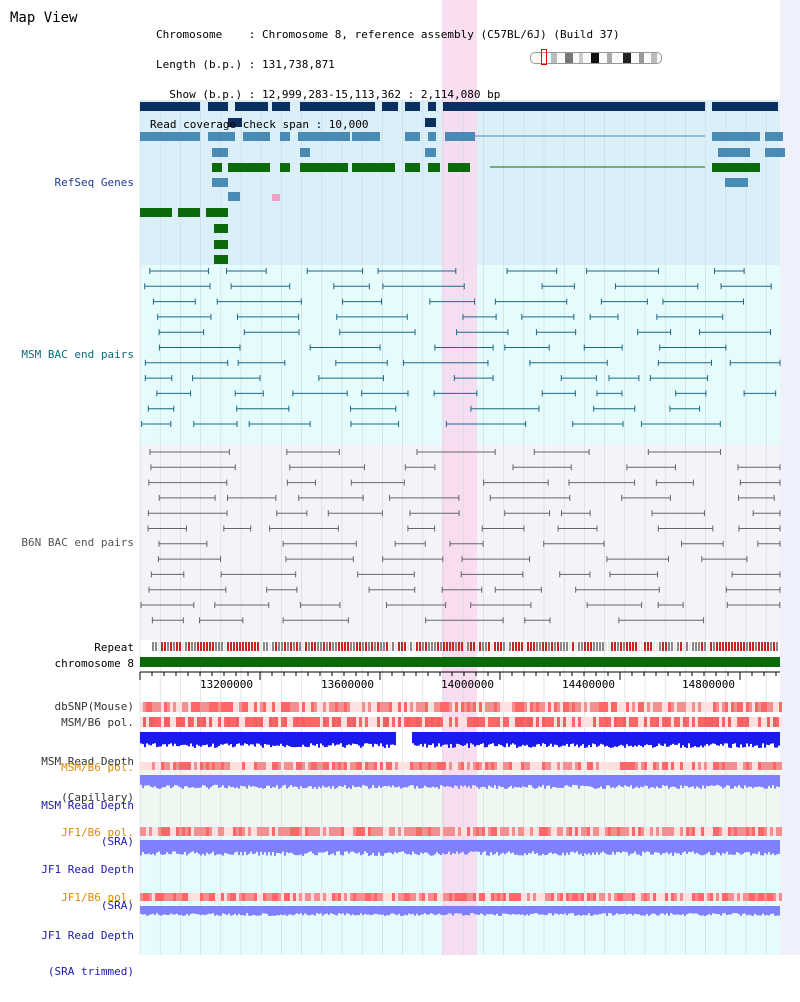 This screenshot has width=800, height=1002. Describe the element at coordinates (459, 477) in the screenshot. I see `highlight-region` at that location.